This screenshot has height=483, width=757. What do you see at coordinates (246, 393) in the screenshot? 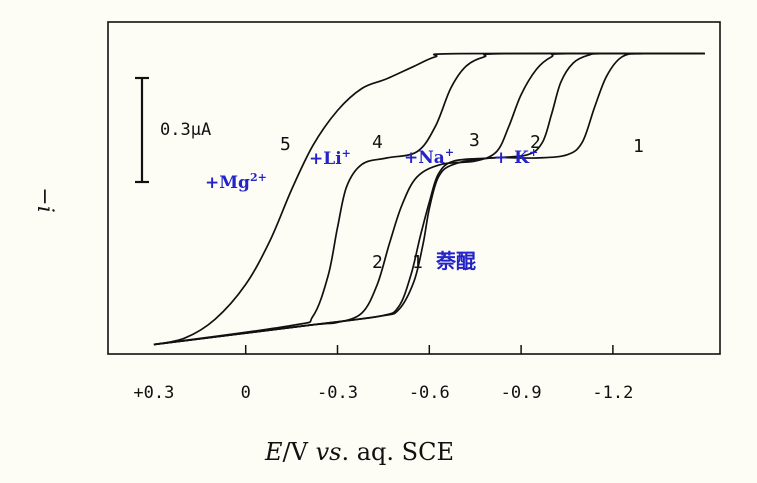
I see `x-tick-label: 0` at bounding box center [246, 393].